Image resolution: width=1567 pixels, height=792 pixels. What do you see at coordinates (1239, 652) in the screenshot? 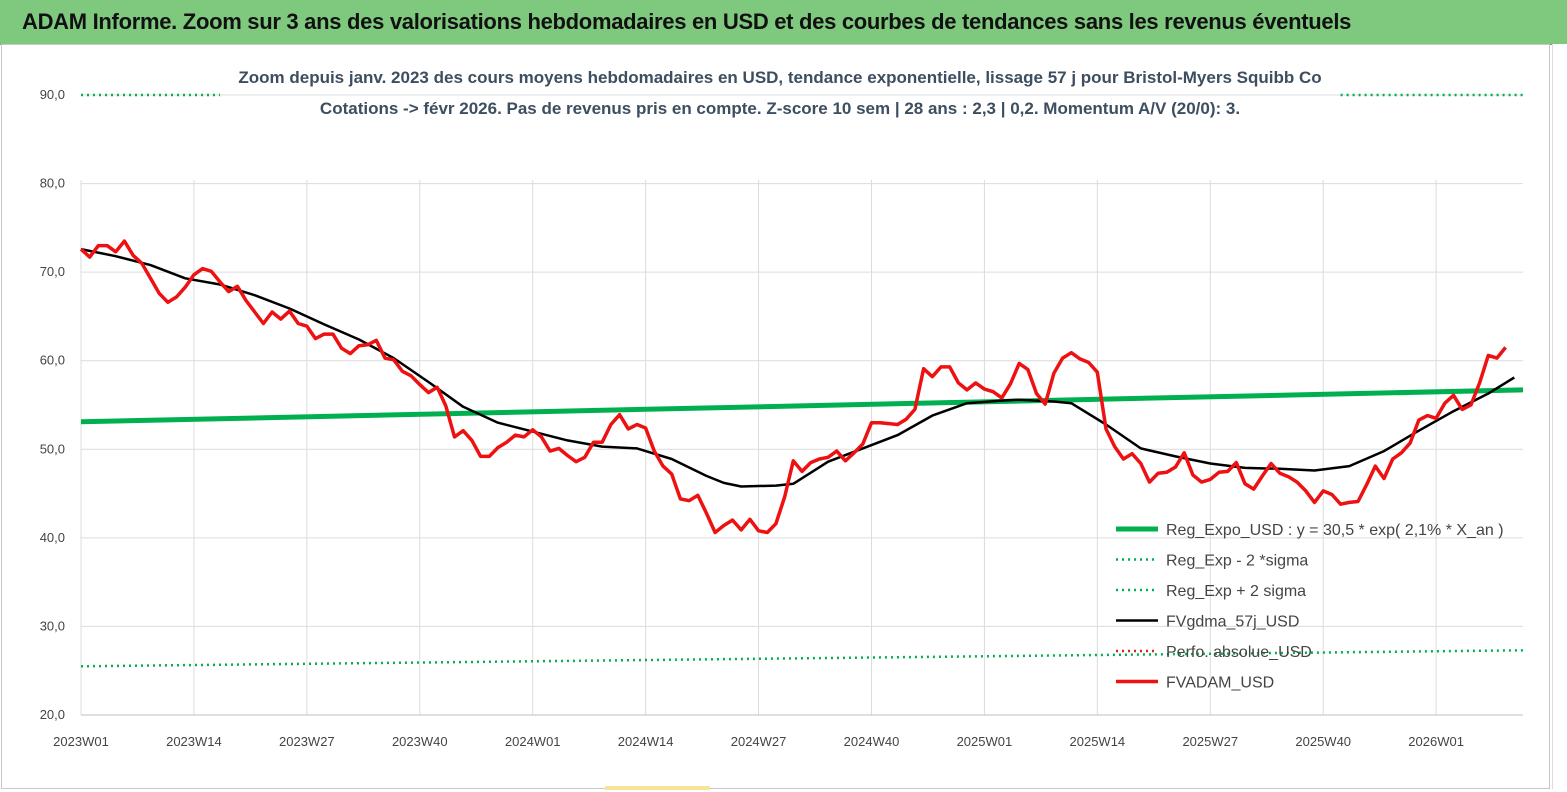
I see `legend-label: Perfo. absolue_USD` at bounding box center [1239, 652].